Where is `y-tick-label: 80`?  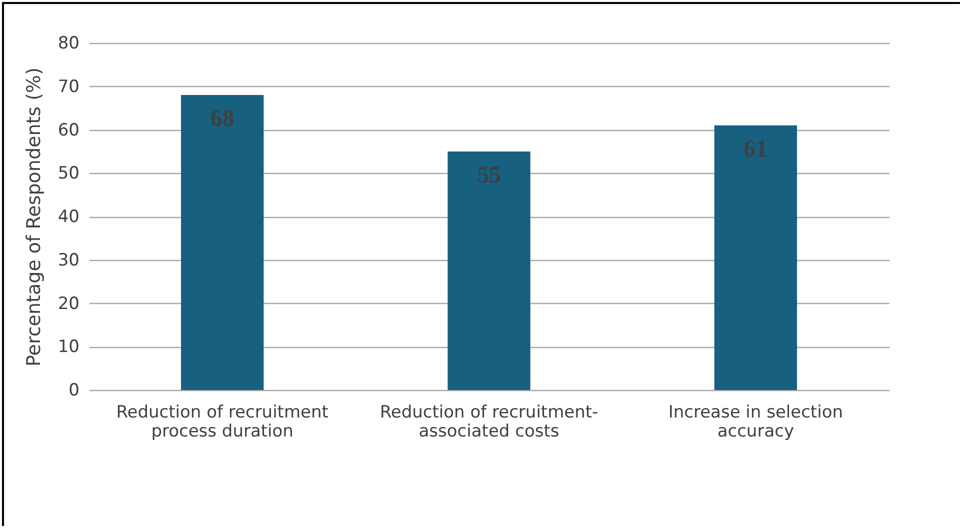 y-tick-label: 80 is located at coordinates (69, 44).